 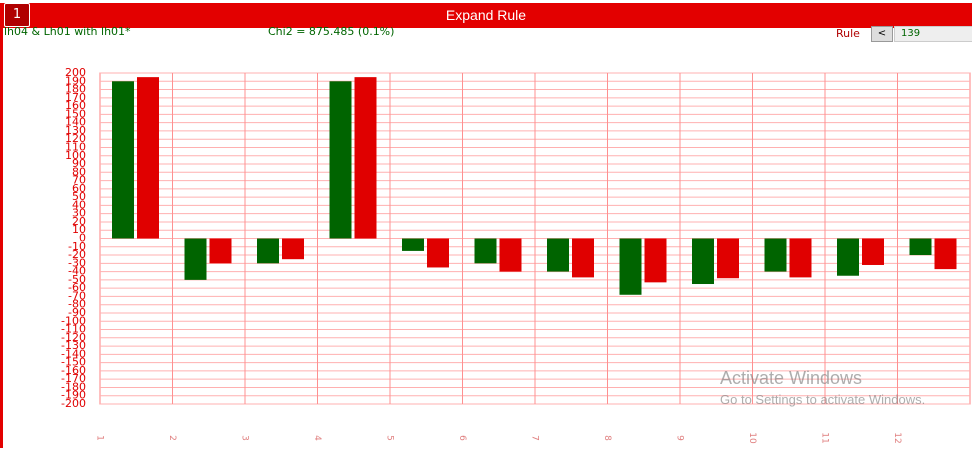 I want to click on x-tick-label: 11, so click(x=825, y=437).